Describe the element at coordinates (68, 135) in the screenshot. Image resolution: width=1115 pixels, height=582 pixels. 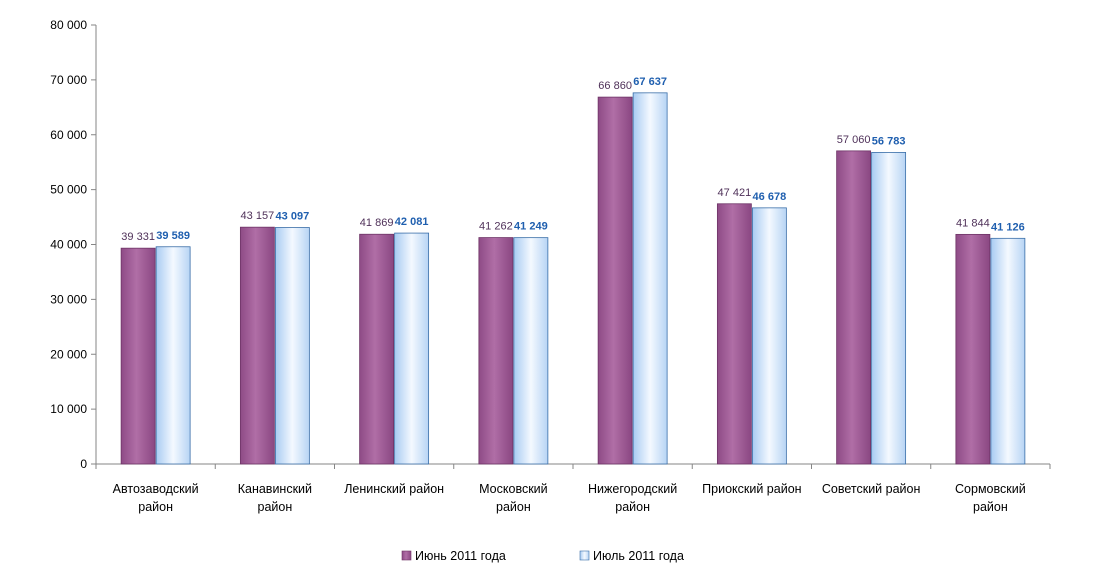
I see `y-tick-label: 60 000` at that location.